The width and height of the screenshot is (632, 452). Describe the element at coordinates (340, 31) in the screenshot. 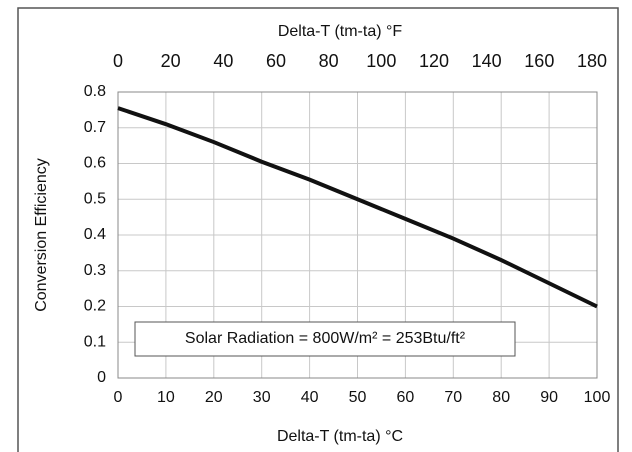

I see `x2-axis-label: Delta-T (tm-ta) °F` at that location.